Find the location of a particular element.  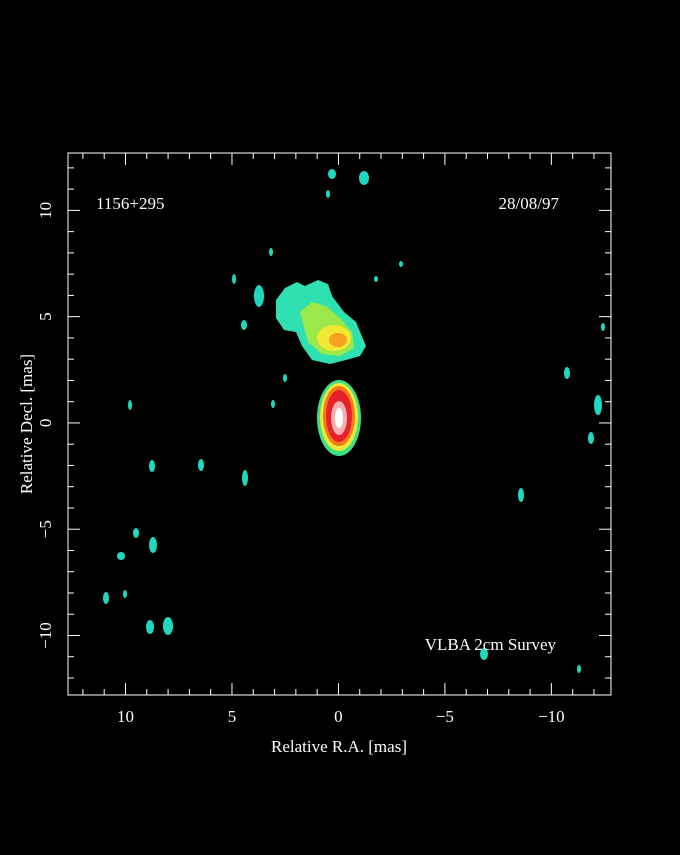

source-label: 1156+295 is located at coordinates (130, 203).